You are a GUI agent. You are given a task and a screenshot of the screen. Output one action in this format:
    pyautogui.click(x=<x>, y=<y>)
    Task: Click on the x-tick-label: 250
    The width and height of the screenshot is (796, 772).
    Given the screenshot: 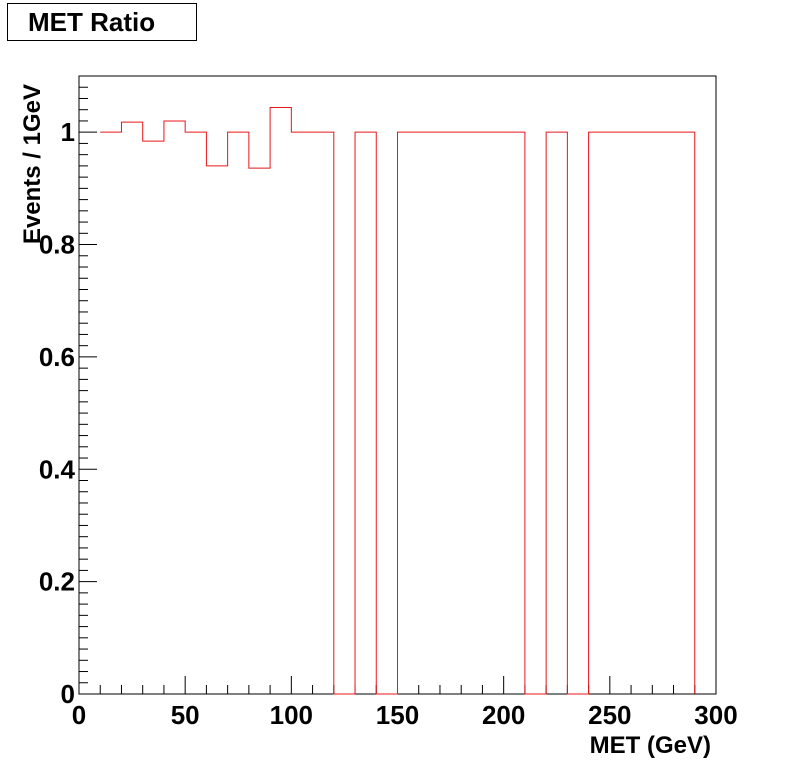 What is the action you would take?
    pyautogui.click(x=609, y=715)
    